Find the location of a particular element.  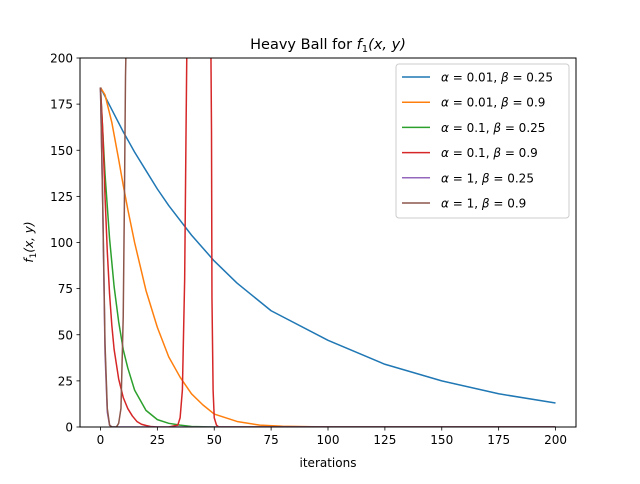

y-tick-label: 25 is located at coordinates (65, 381).